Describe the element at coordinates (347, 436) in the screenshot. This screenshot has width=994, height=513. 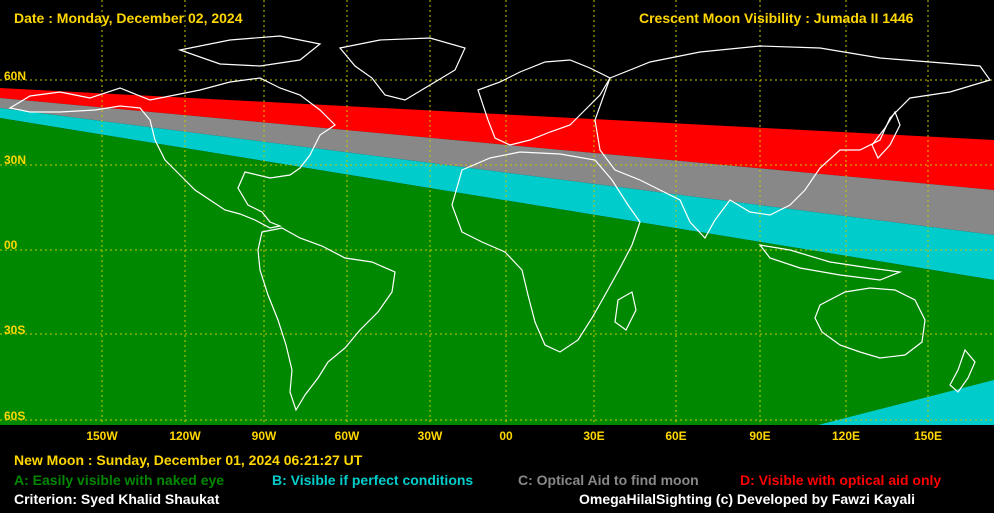
I see `lon-label-60w: 60W` at that location.